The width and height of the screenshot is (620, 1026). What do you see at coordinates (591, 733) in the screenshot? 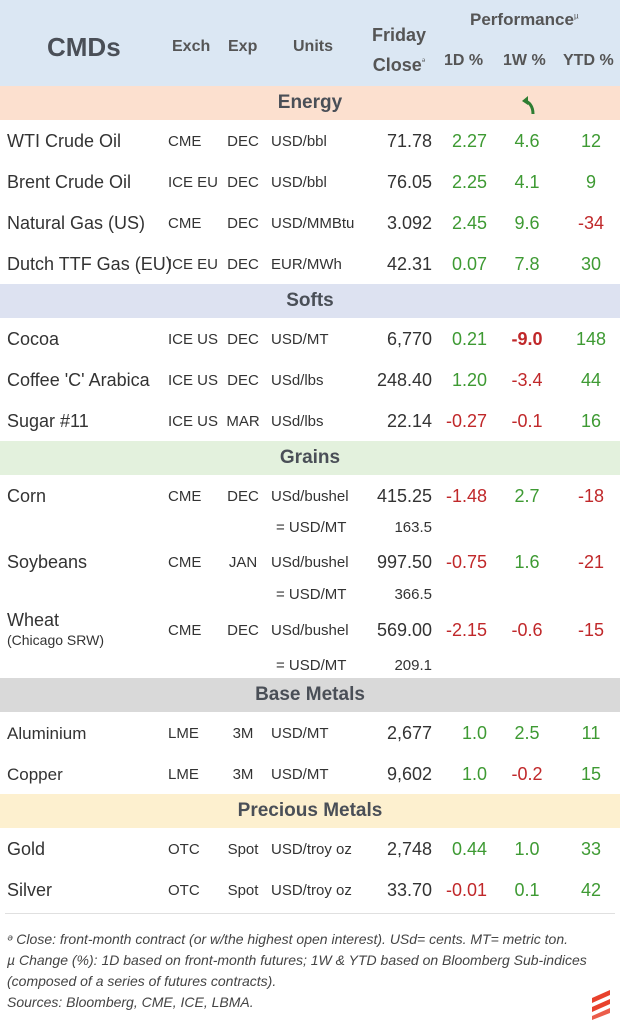
I see `change-ytd: 11` at bounding box center [591, 733].